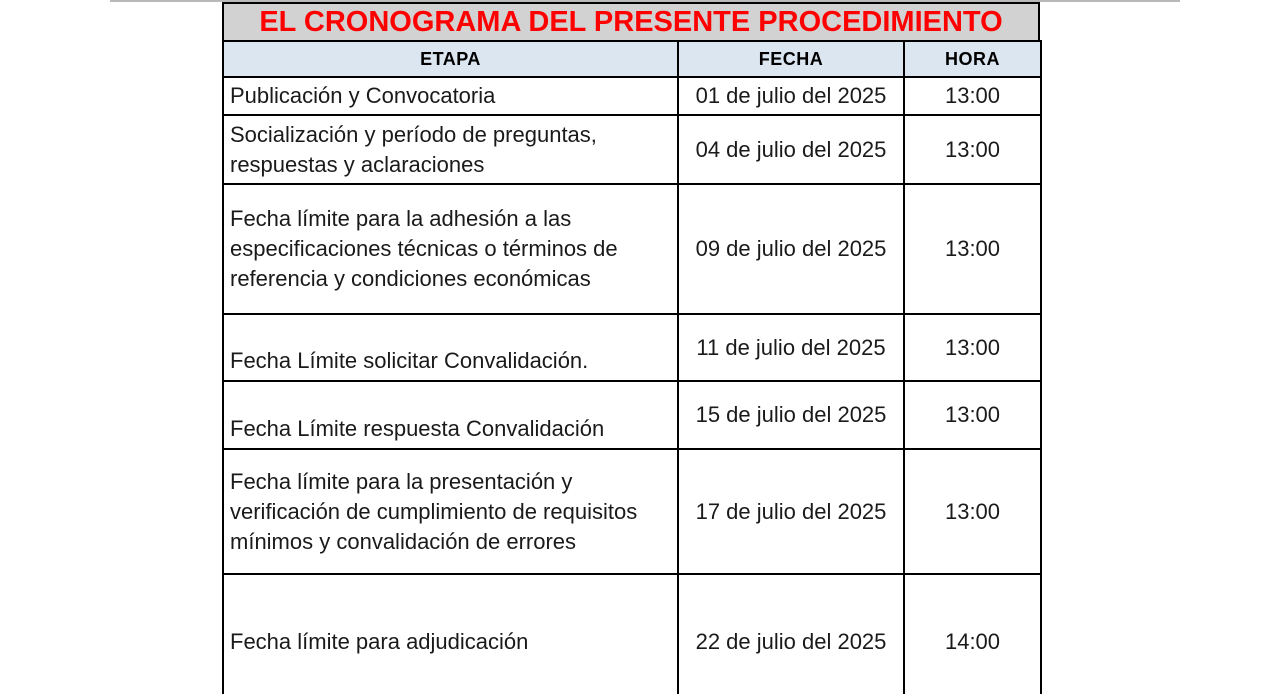 The image size is (1272, 694). What do you see at coordinates (791, 249) in the screenshot?
I see `fecha-cell: 09 de julio del 2025` at bounding box center [791, 249].